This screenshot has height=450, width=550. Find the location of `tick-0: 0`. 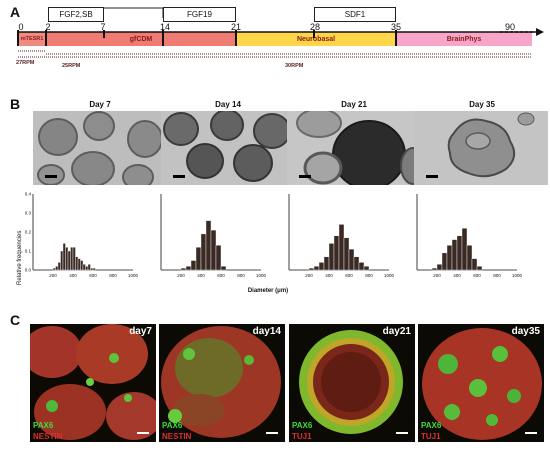

tick-0: 0 is located at coordinates (21, 27).